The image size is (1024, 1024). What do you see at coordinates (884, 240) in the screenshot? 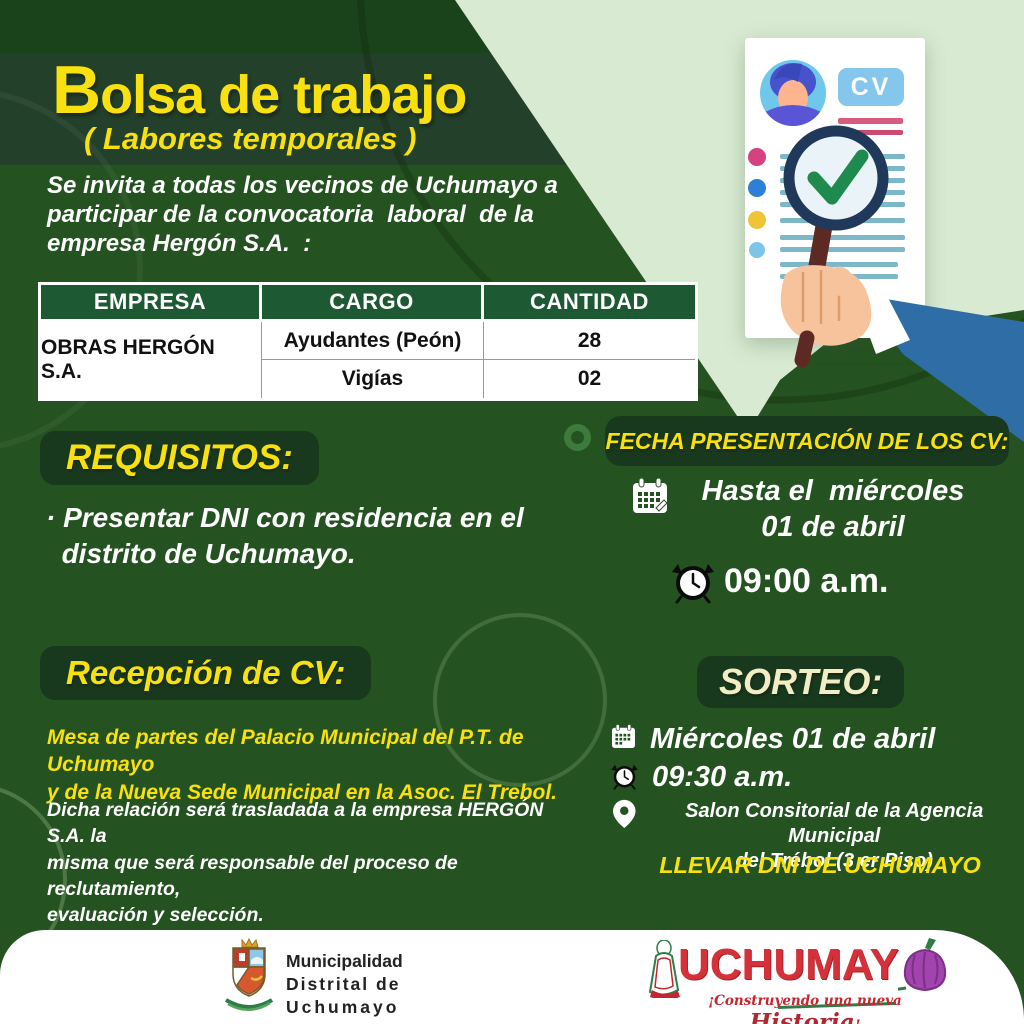
I see `cv-review-illustration` at bounding box center [884, 240].